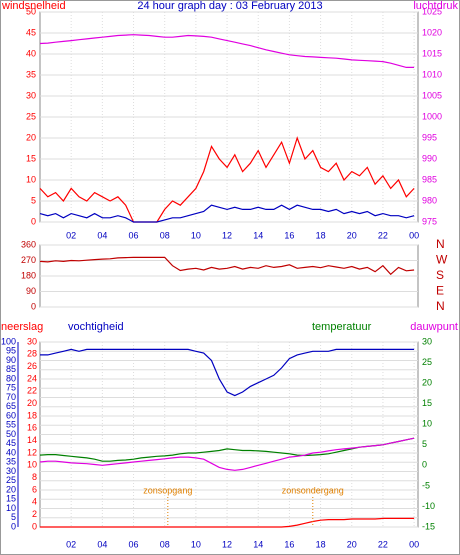 This screenshot has width=460, height=555. I want to click on y-tick-label: 10, so click(11, 508).